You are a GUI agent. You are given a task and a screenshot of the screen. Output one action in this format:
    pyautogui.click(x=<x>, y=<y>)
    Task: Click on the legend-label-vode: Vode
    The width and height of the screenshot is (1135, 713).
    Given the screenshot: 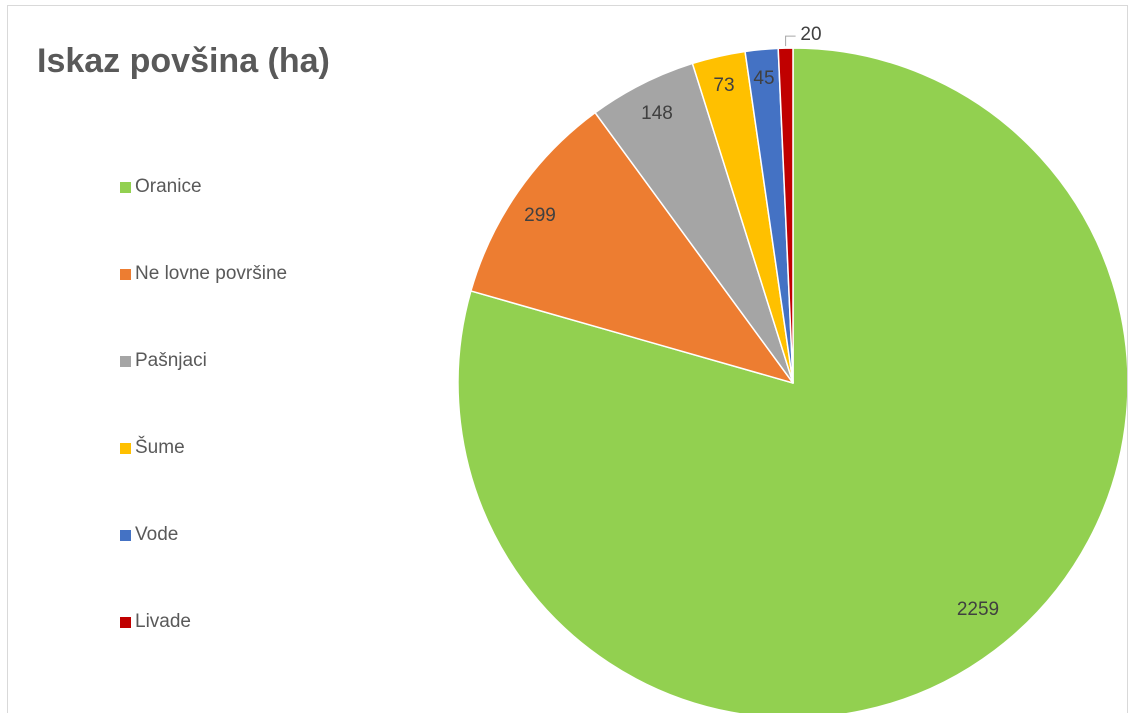 What is the action you would take?
    pyautogui.click(x=157, y=534)
    